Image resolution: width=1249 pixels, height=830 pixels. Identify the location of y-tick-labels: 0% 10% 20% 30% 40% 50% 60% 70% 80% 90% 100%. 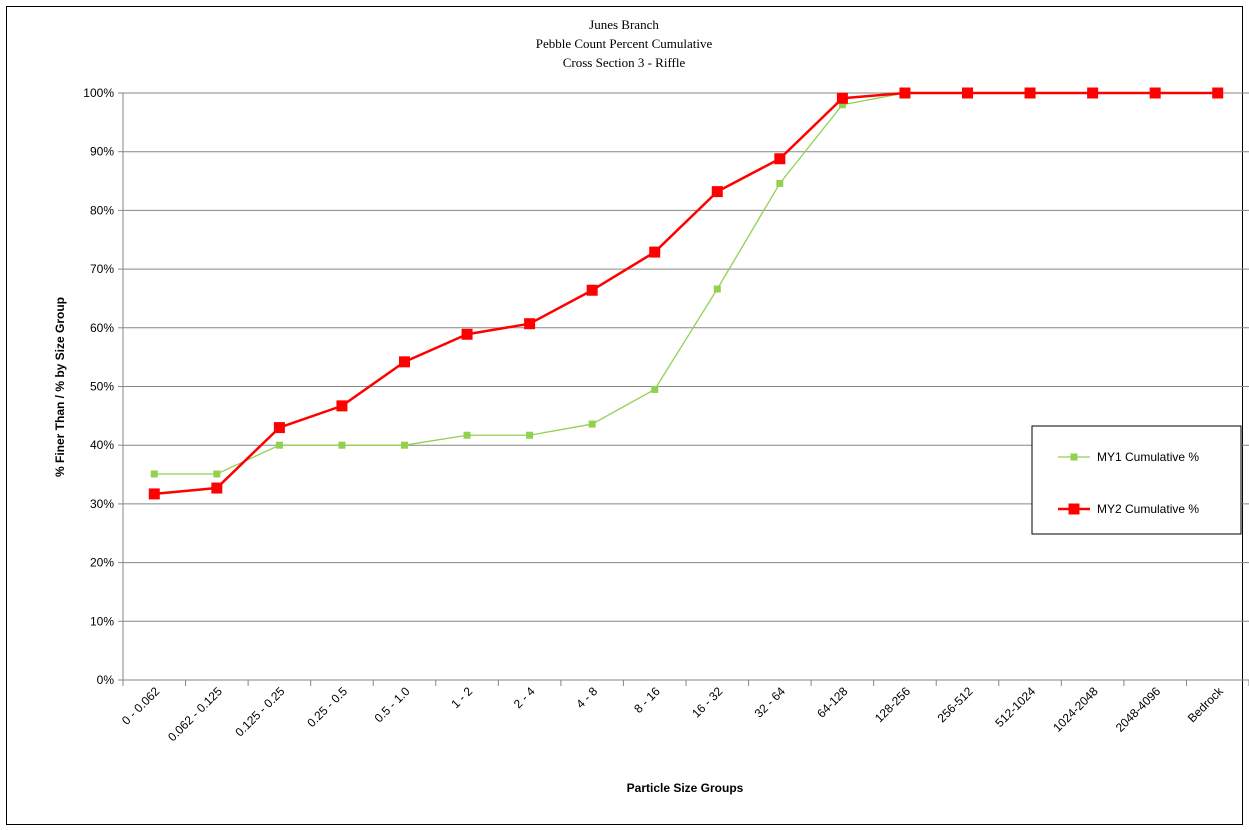
(98, 386).